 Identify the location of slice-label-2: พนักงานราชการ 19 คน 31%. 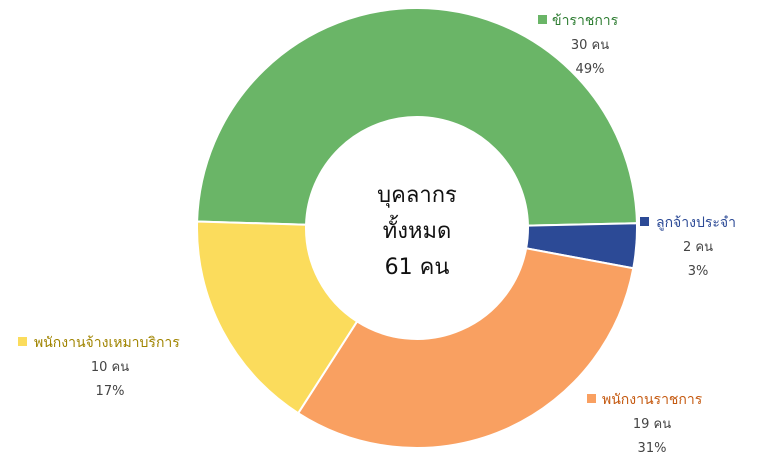
(645, 424).